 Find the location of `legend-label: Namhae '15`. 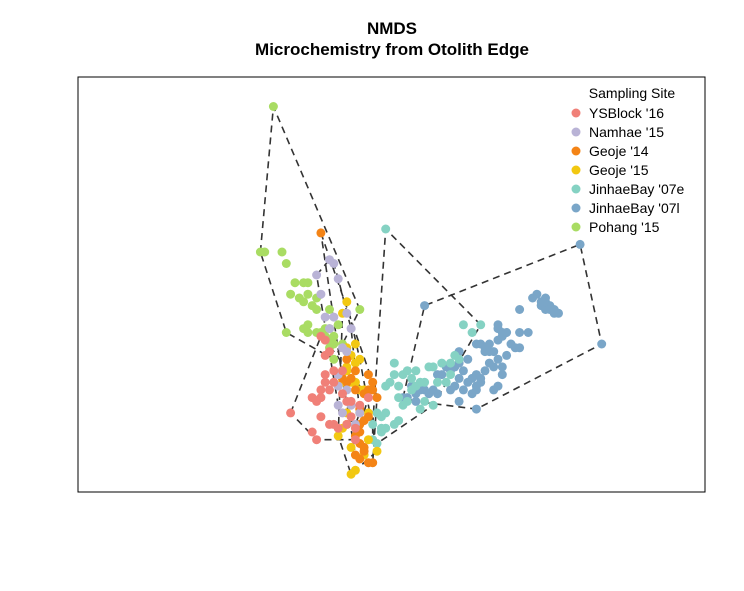

legend-label: Namhae '15 is located at coordinates (626, 132).